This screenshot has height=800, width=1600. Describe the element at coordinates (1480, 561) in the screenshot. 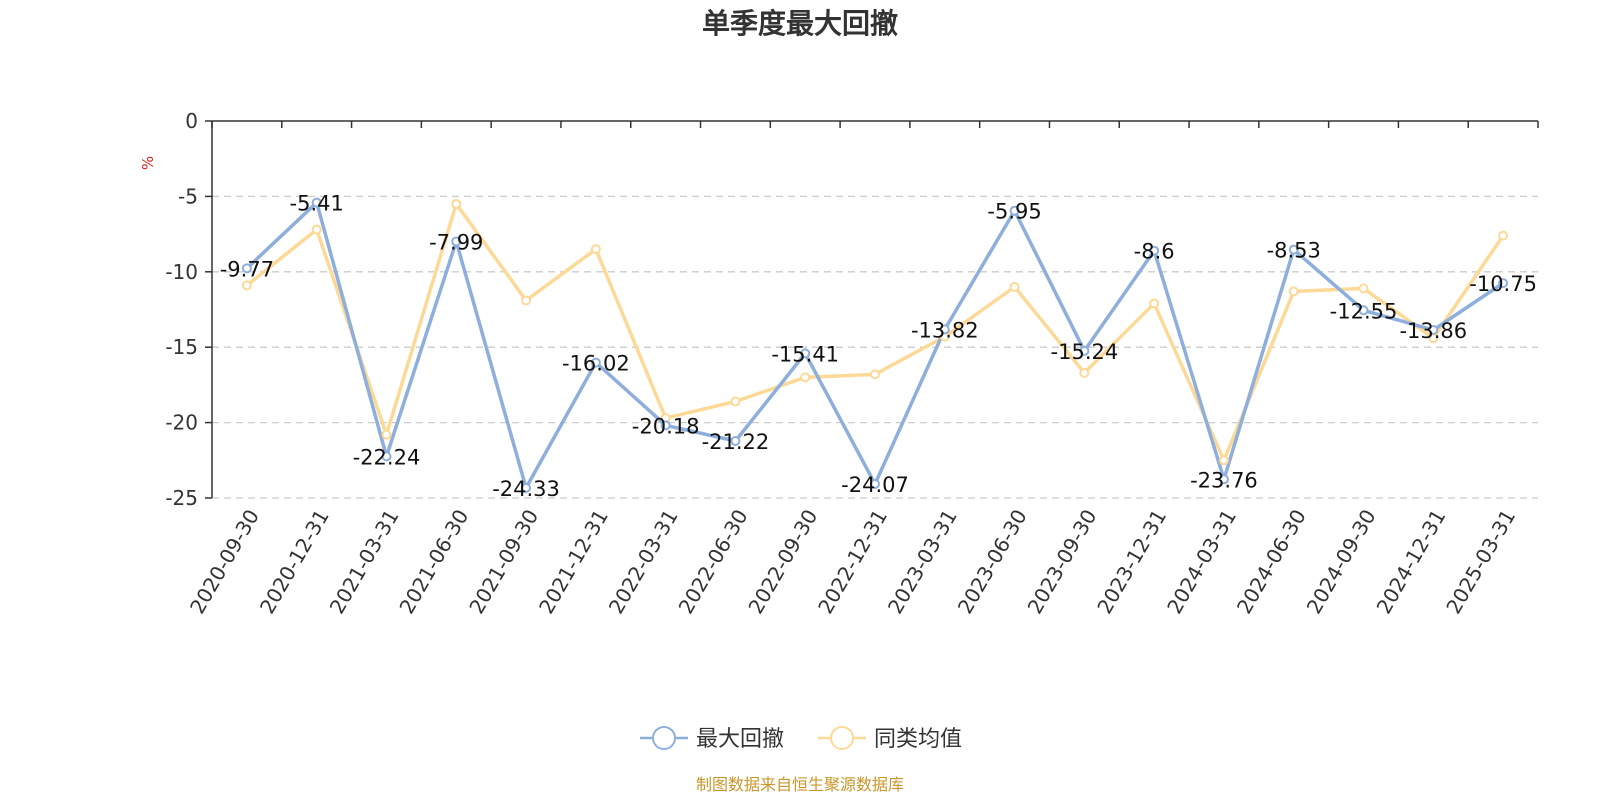

I see `x-tick-label: 2025-03-31` at that location.